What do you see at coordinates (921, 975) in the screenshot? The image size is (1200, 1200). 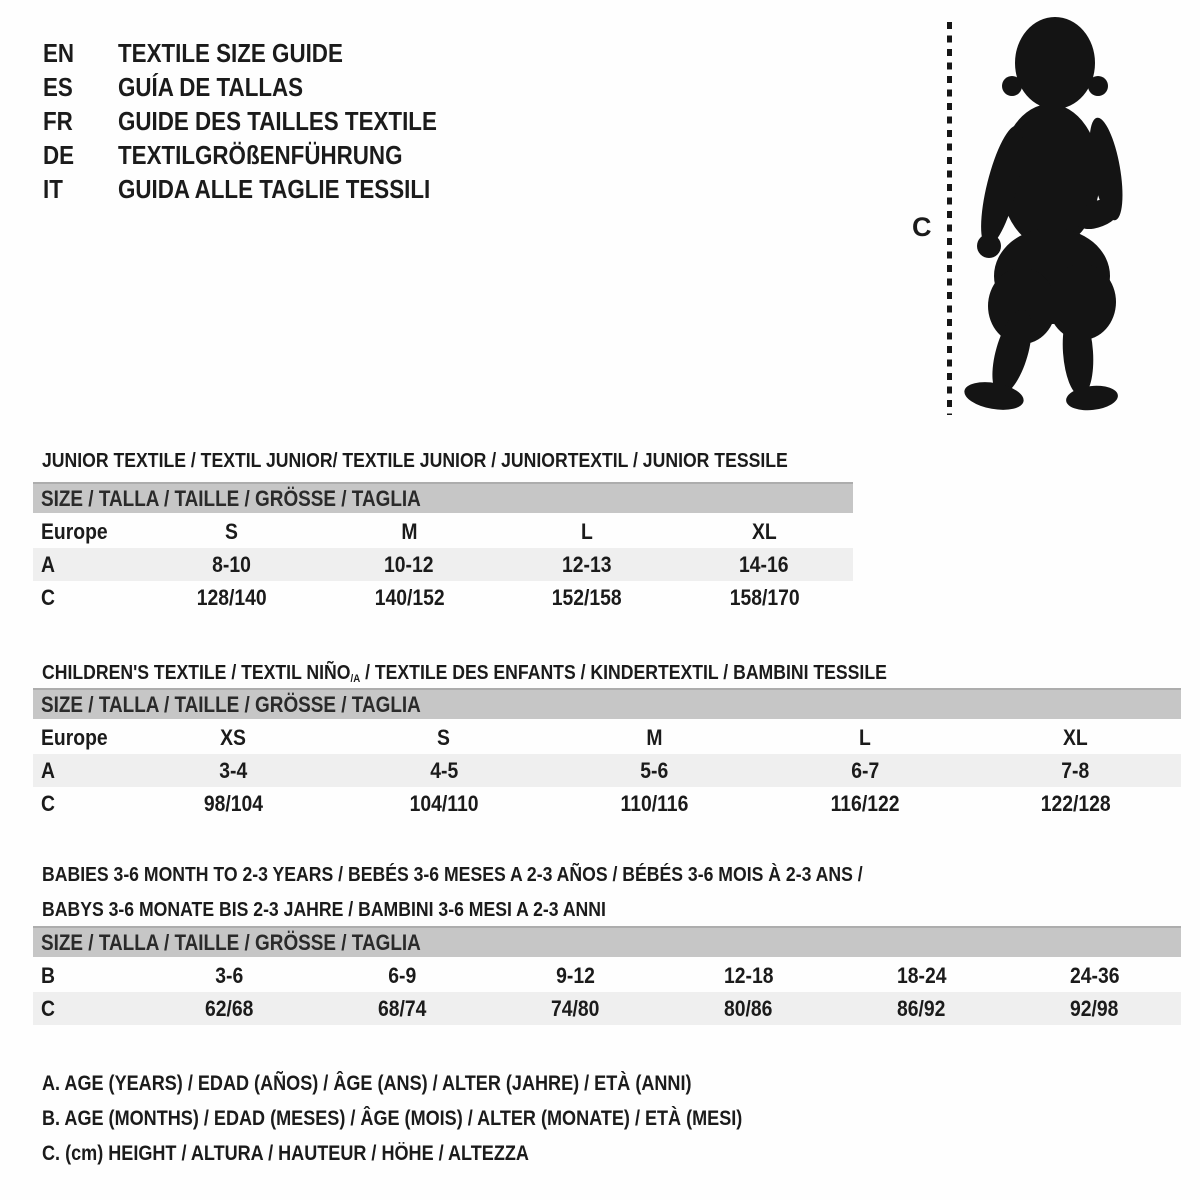 I see `age-cell: 18-24` at bounding box center [921, 975].